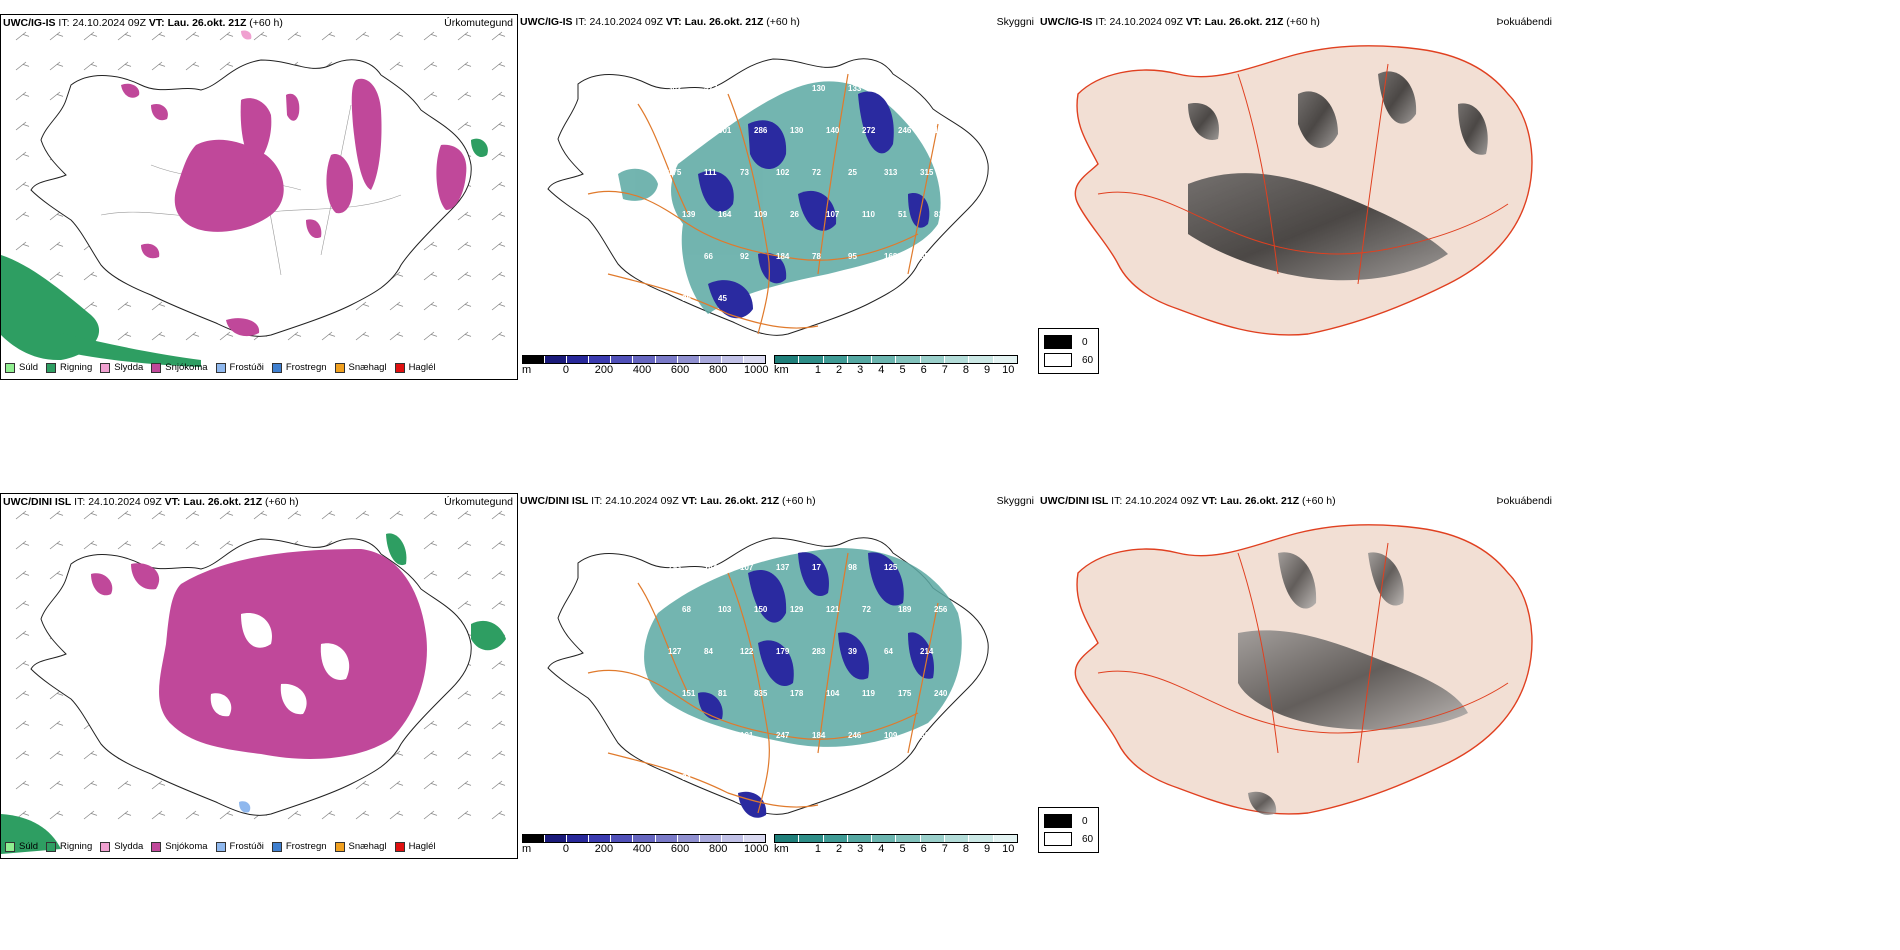  What do you see at coordinates (246, 367) in the screenshot?
I see `legend-label: Frostúði` at bounding box center [246, 367].